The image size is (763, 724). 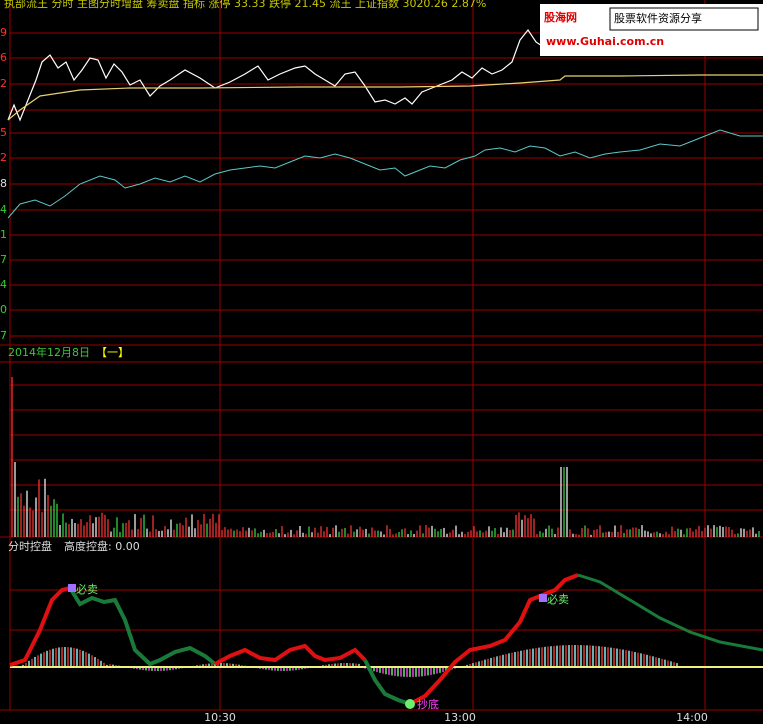 I want to click on price-label: 0, so click(x=3, y=309).